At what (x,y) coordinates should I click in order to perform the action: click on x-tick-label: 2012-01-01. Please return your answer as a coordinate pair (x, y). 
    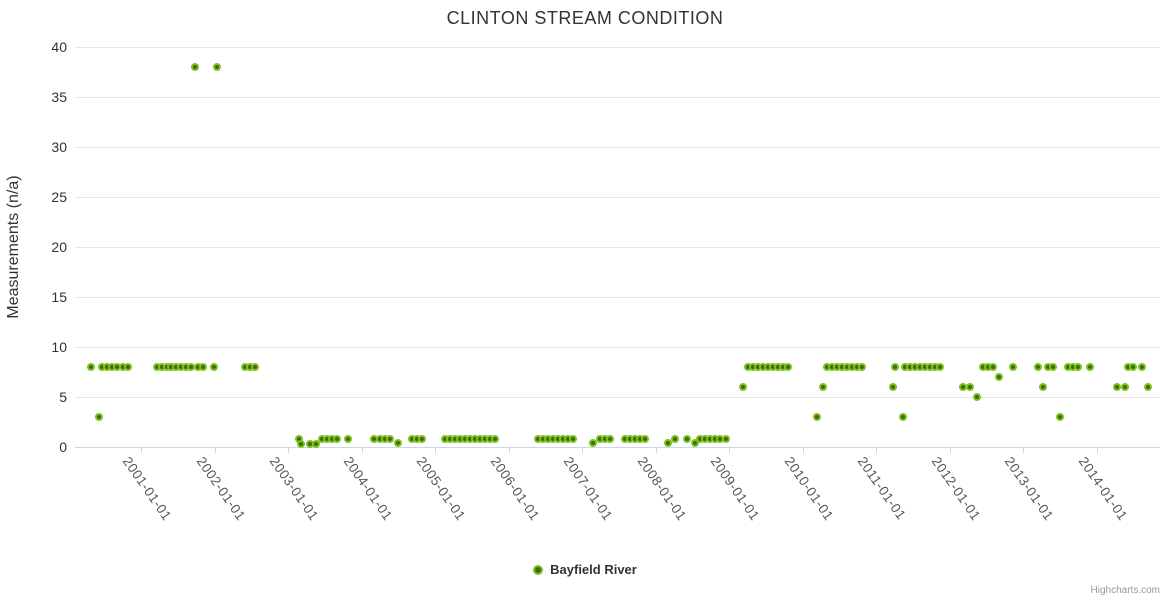
    Looking at the image, I should click on (956, 489).